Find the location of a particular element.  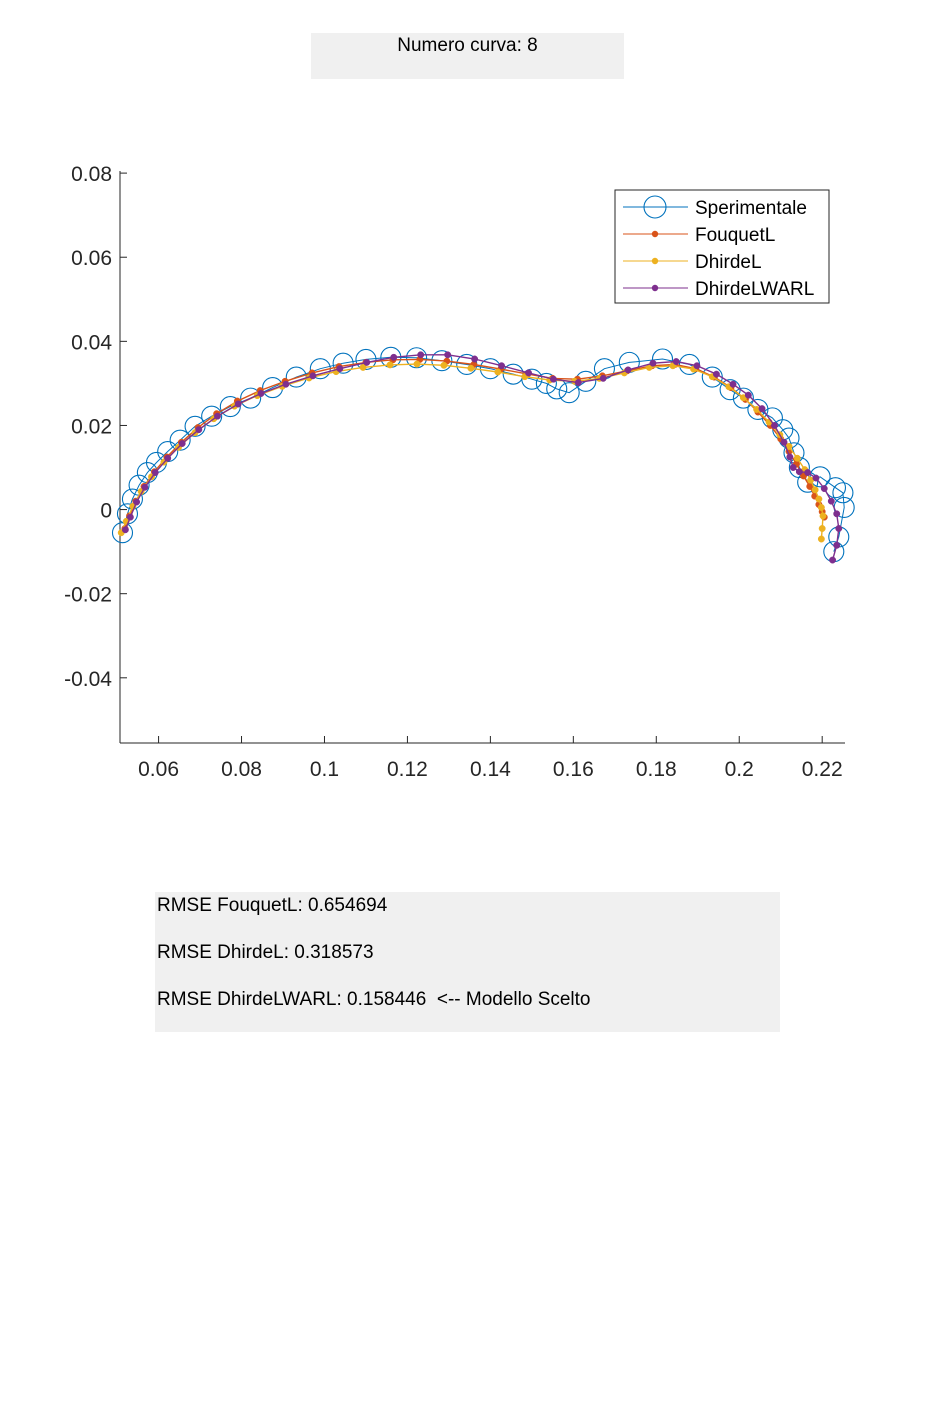

y-tick-label: 0.06 is located at coordinates (91, 258).